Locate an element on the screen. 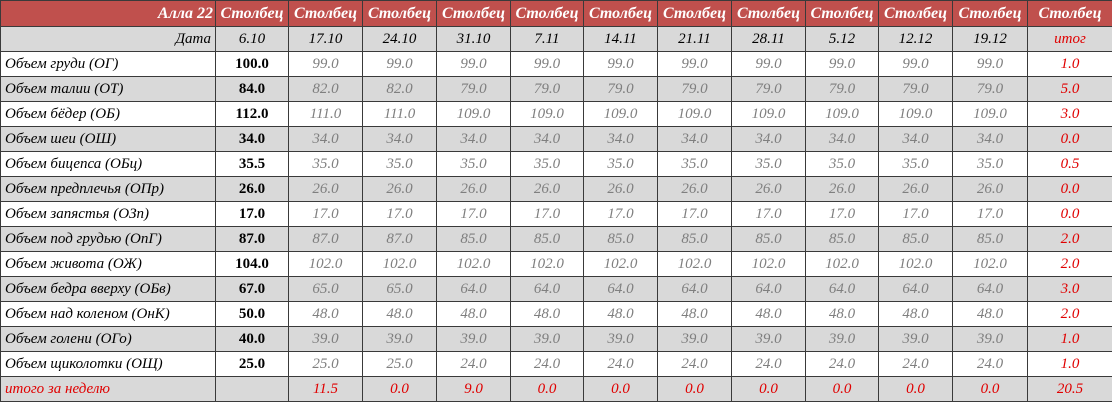 This screenshot has width=1112, height=405. weekly-label: итого за неделю is located at coordinates (108, 389).